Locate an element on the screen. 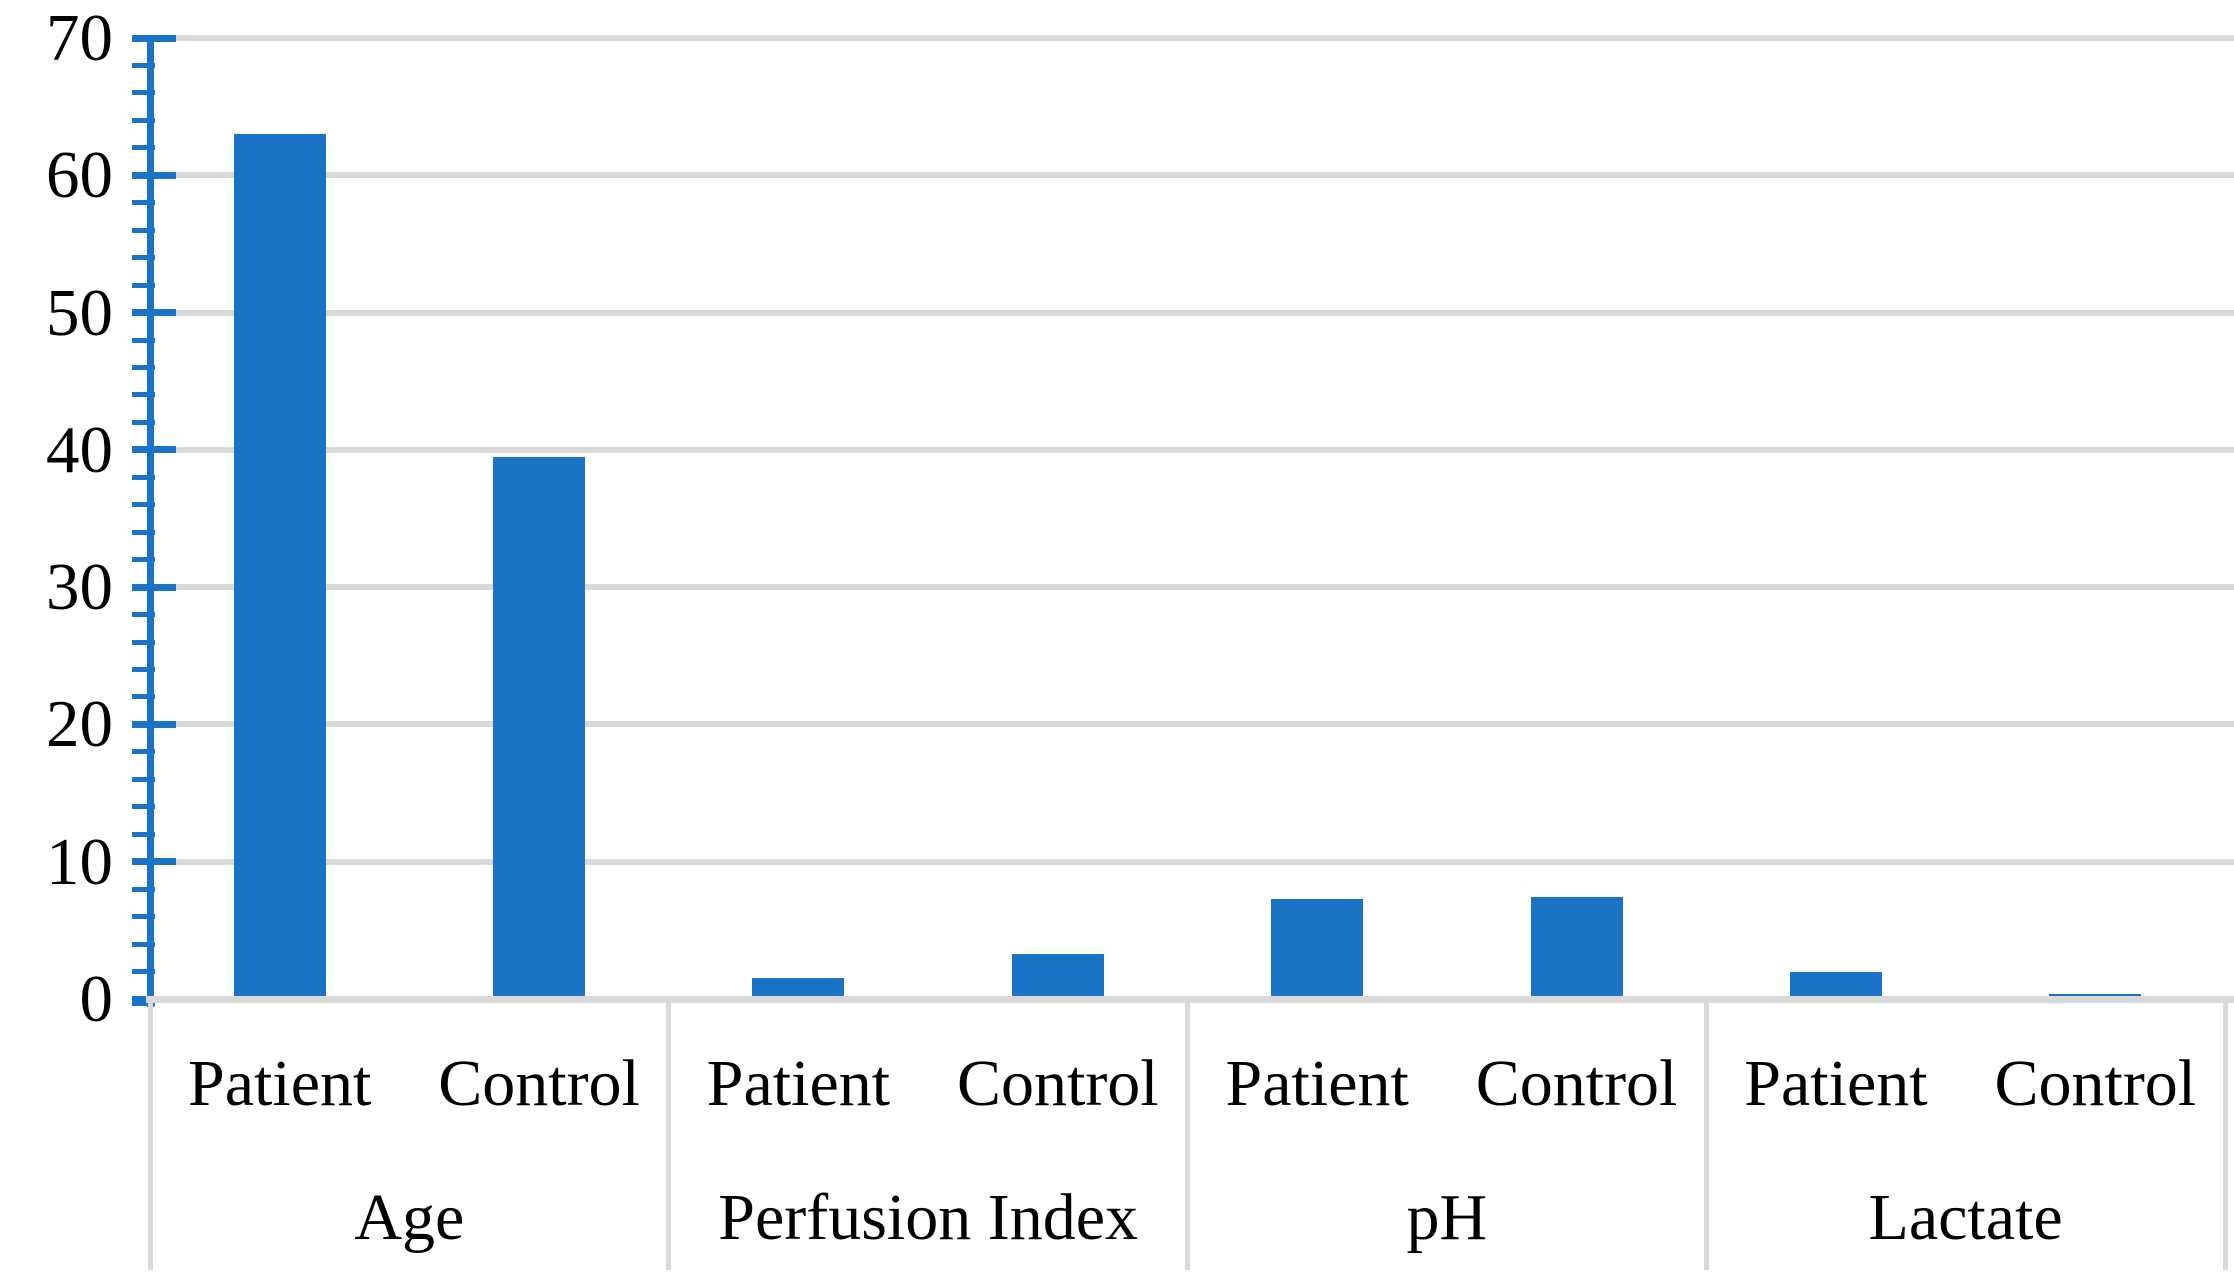 The image size is (2234, 1286). bar-label-patient-3: Patient is located at coordinates (1836, 1083).